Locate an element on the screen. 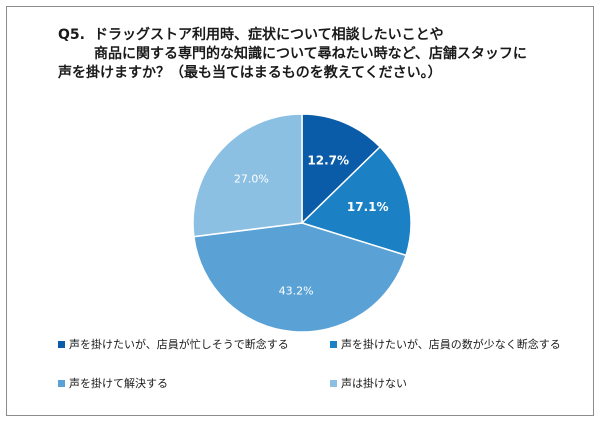  slice-data-label-2: 17.1% is located at coordinates (368, 207).